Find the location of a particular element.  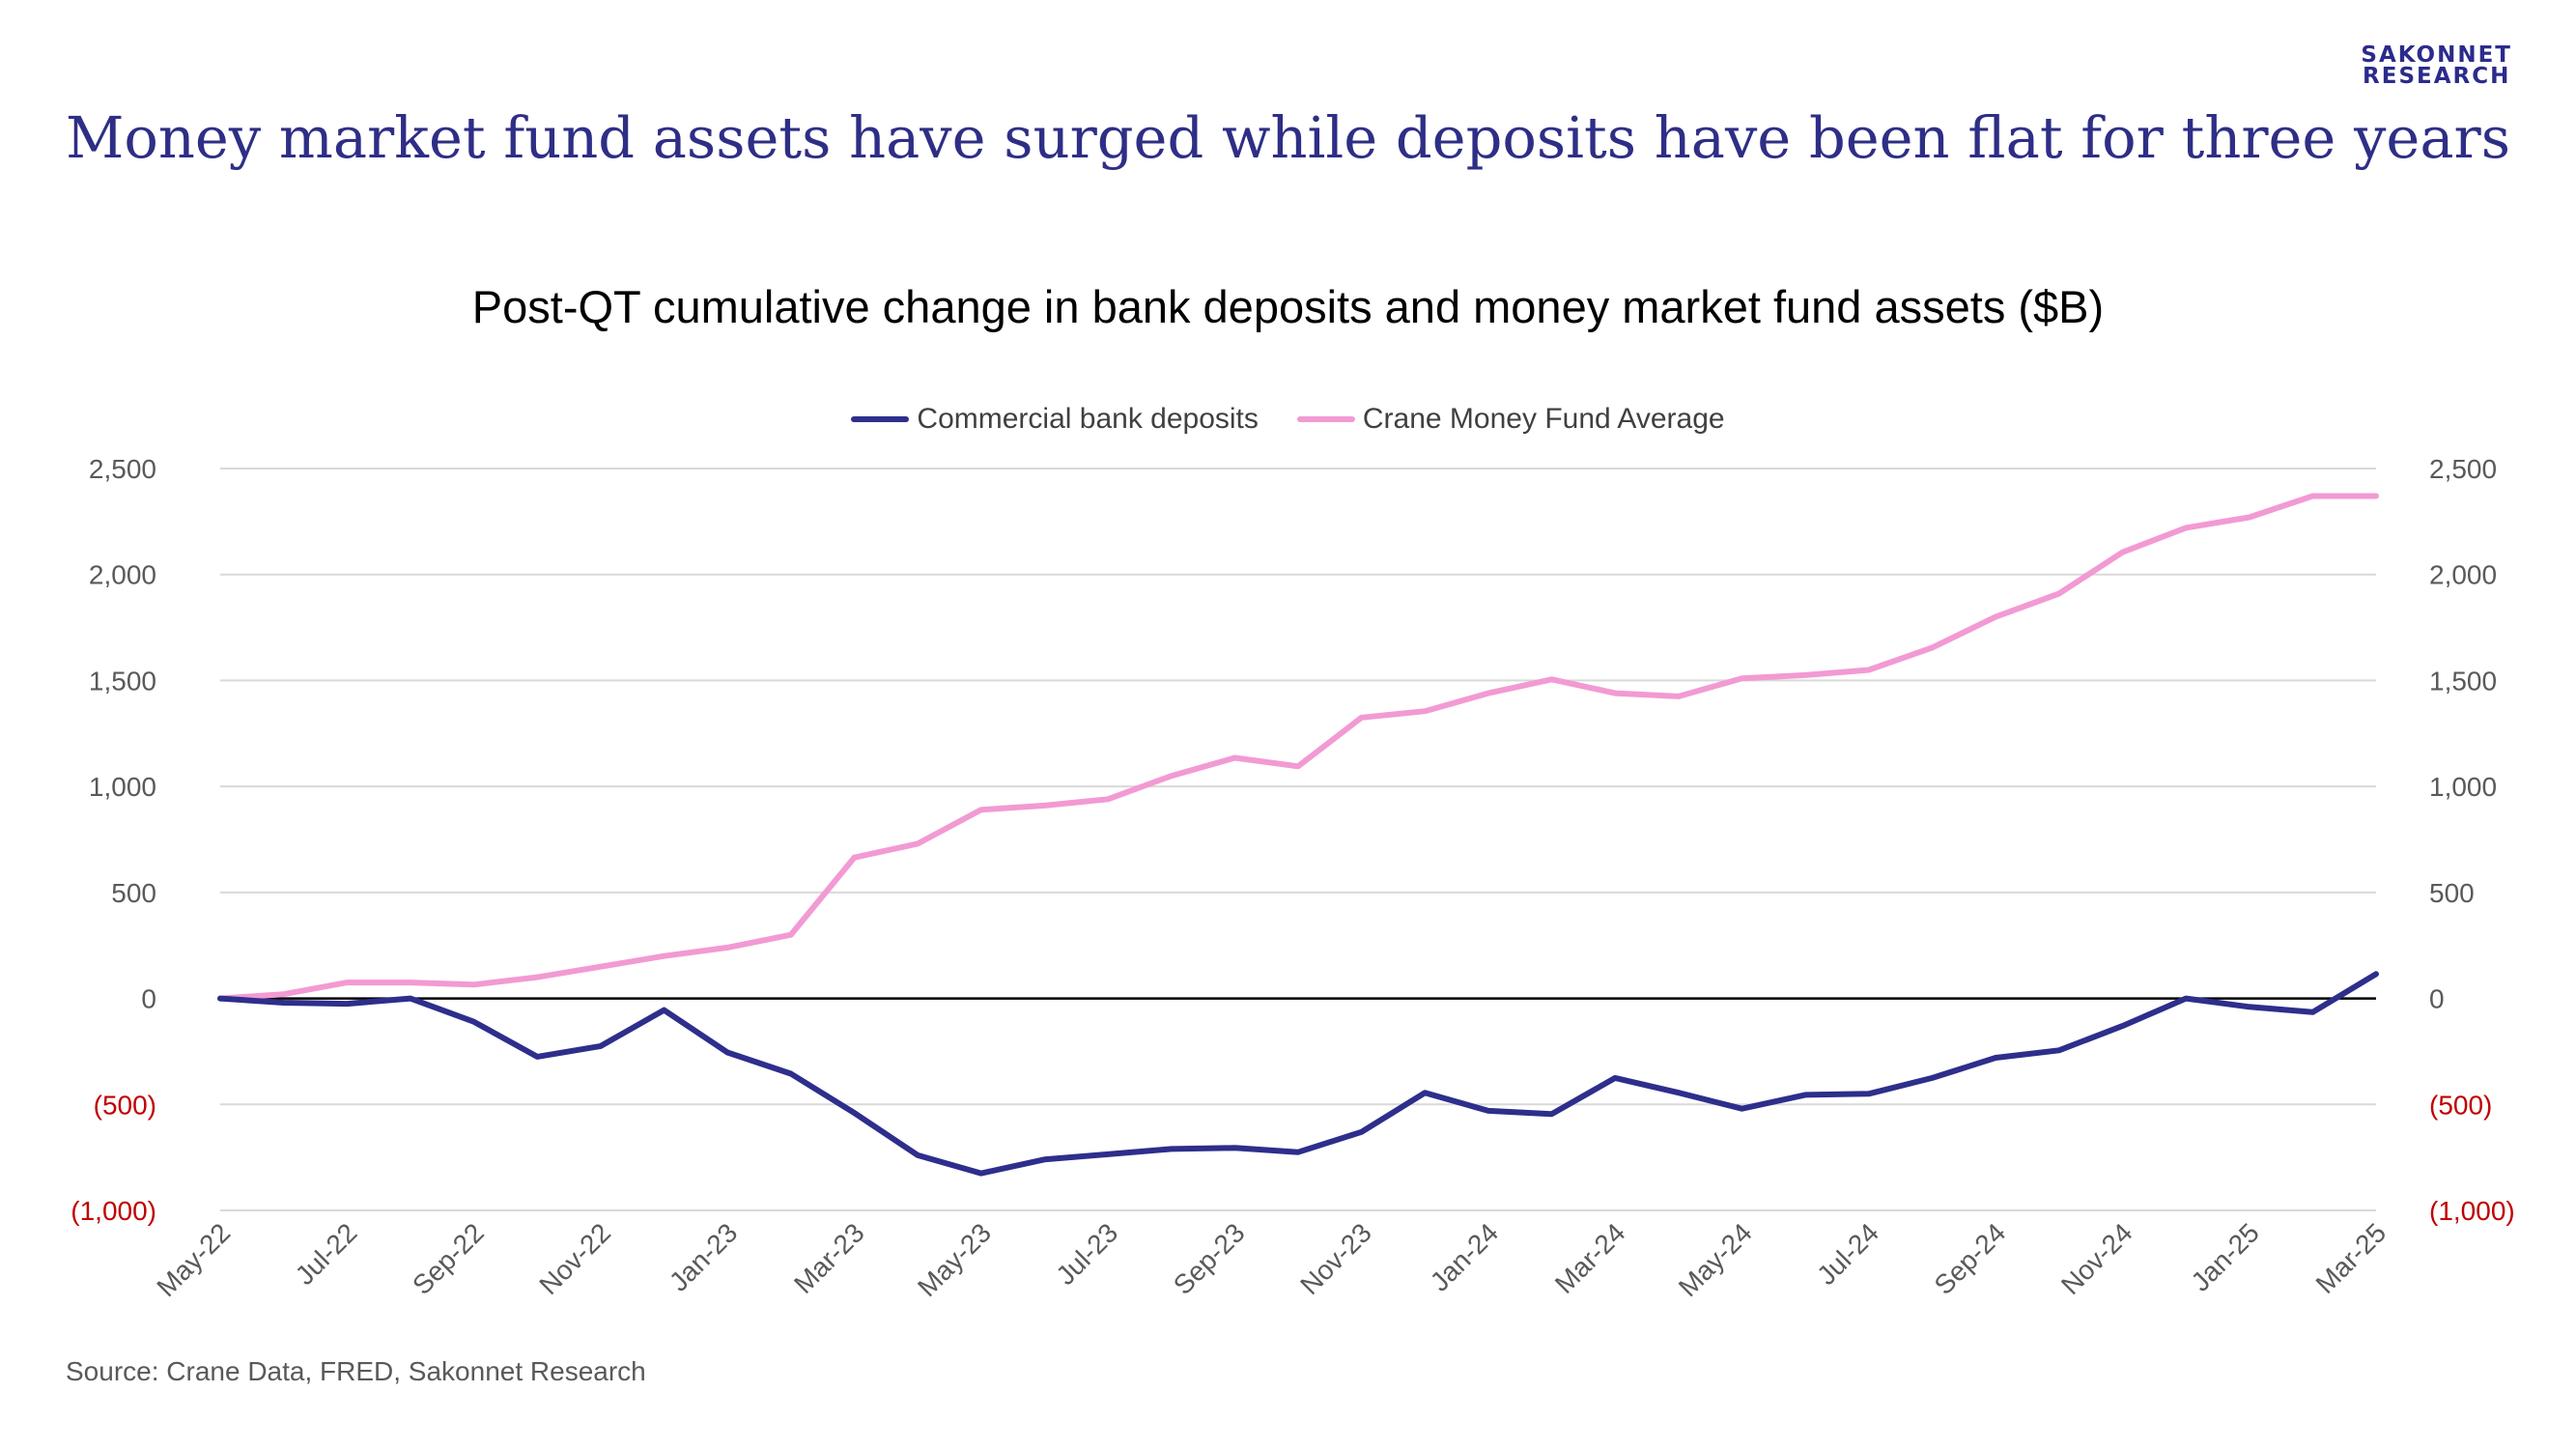

y-tick-label-right: 1,500 is located at coordinates (2463, 681).